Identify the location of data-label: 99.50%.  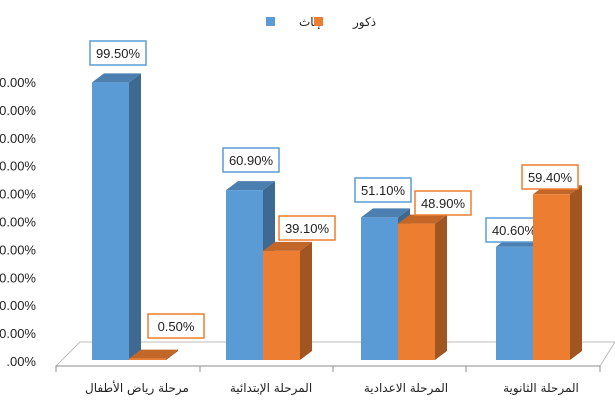
(118, 53).